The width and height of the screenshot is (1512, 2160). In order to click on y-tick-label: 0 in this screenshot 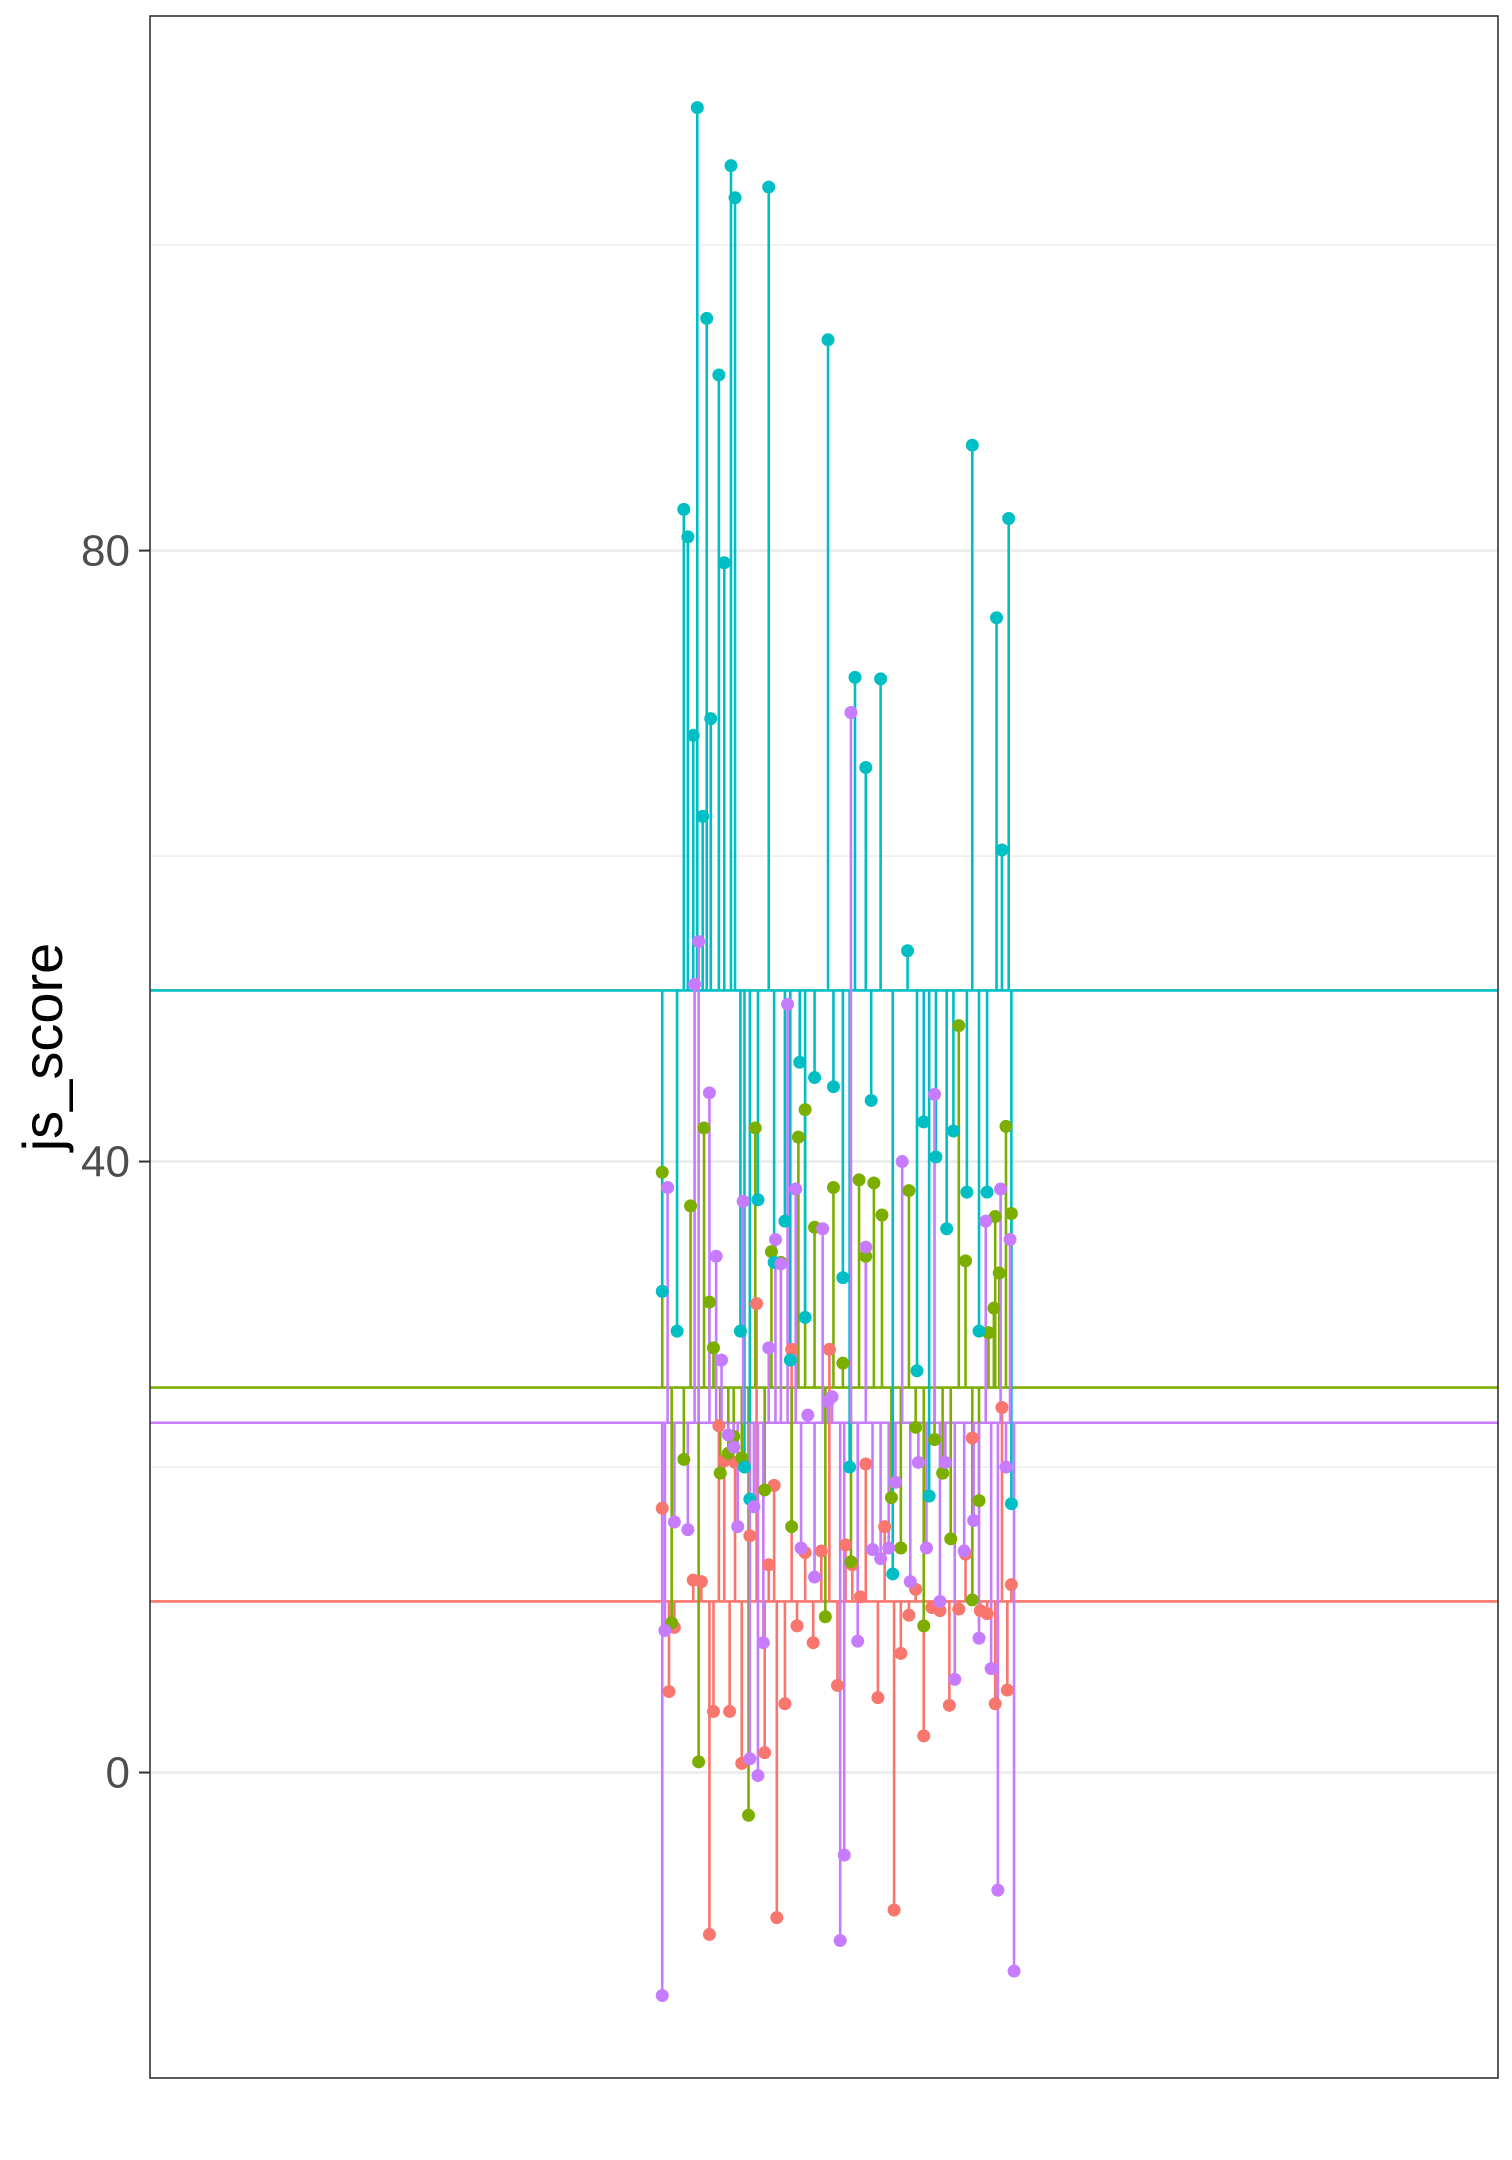, I will do `click(118, 1773)`.